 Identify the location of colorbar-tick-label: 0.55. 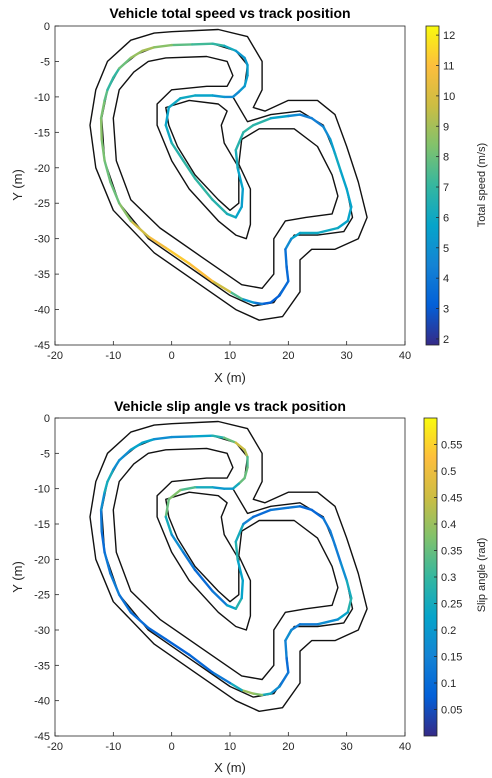
(451, 446).